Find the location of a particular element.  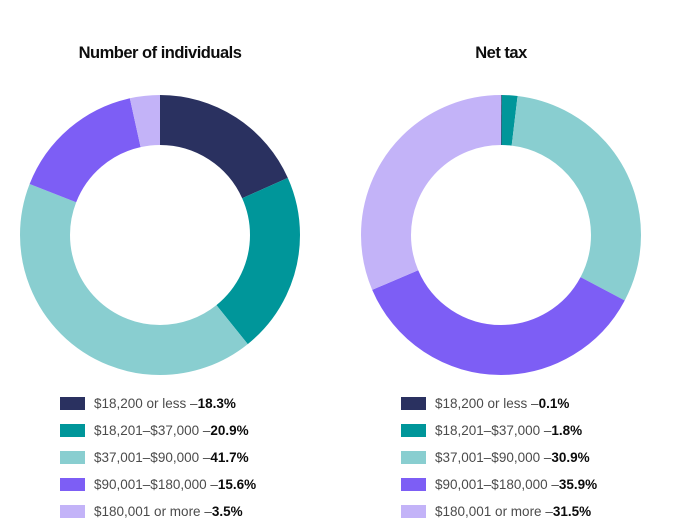

chart-title: Net tax is located at coordinates (501, 53).